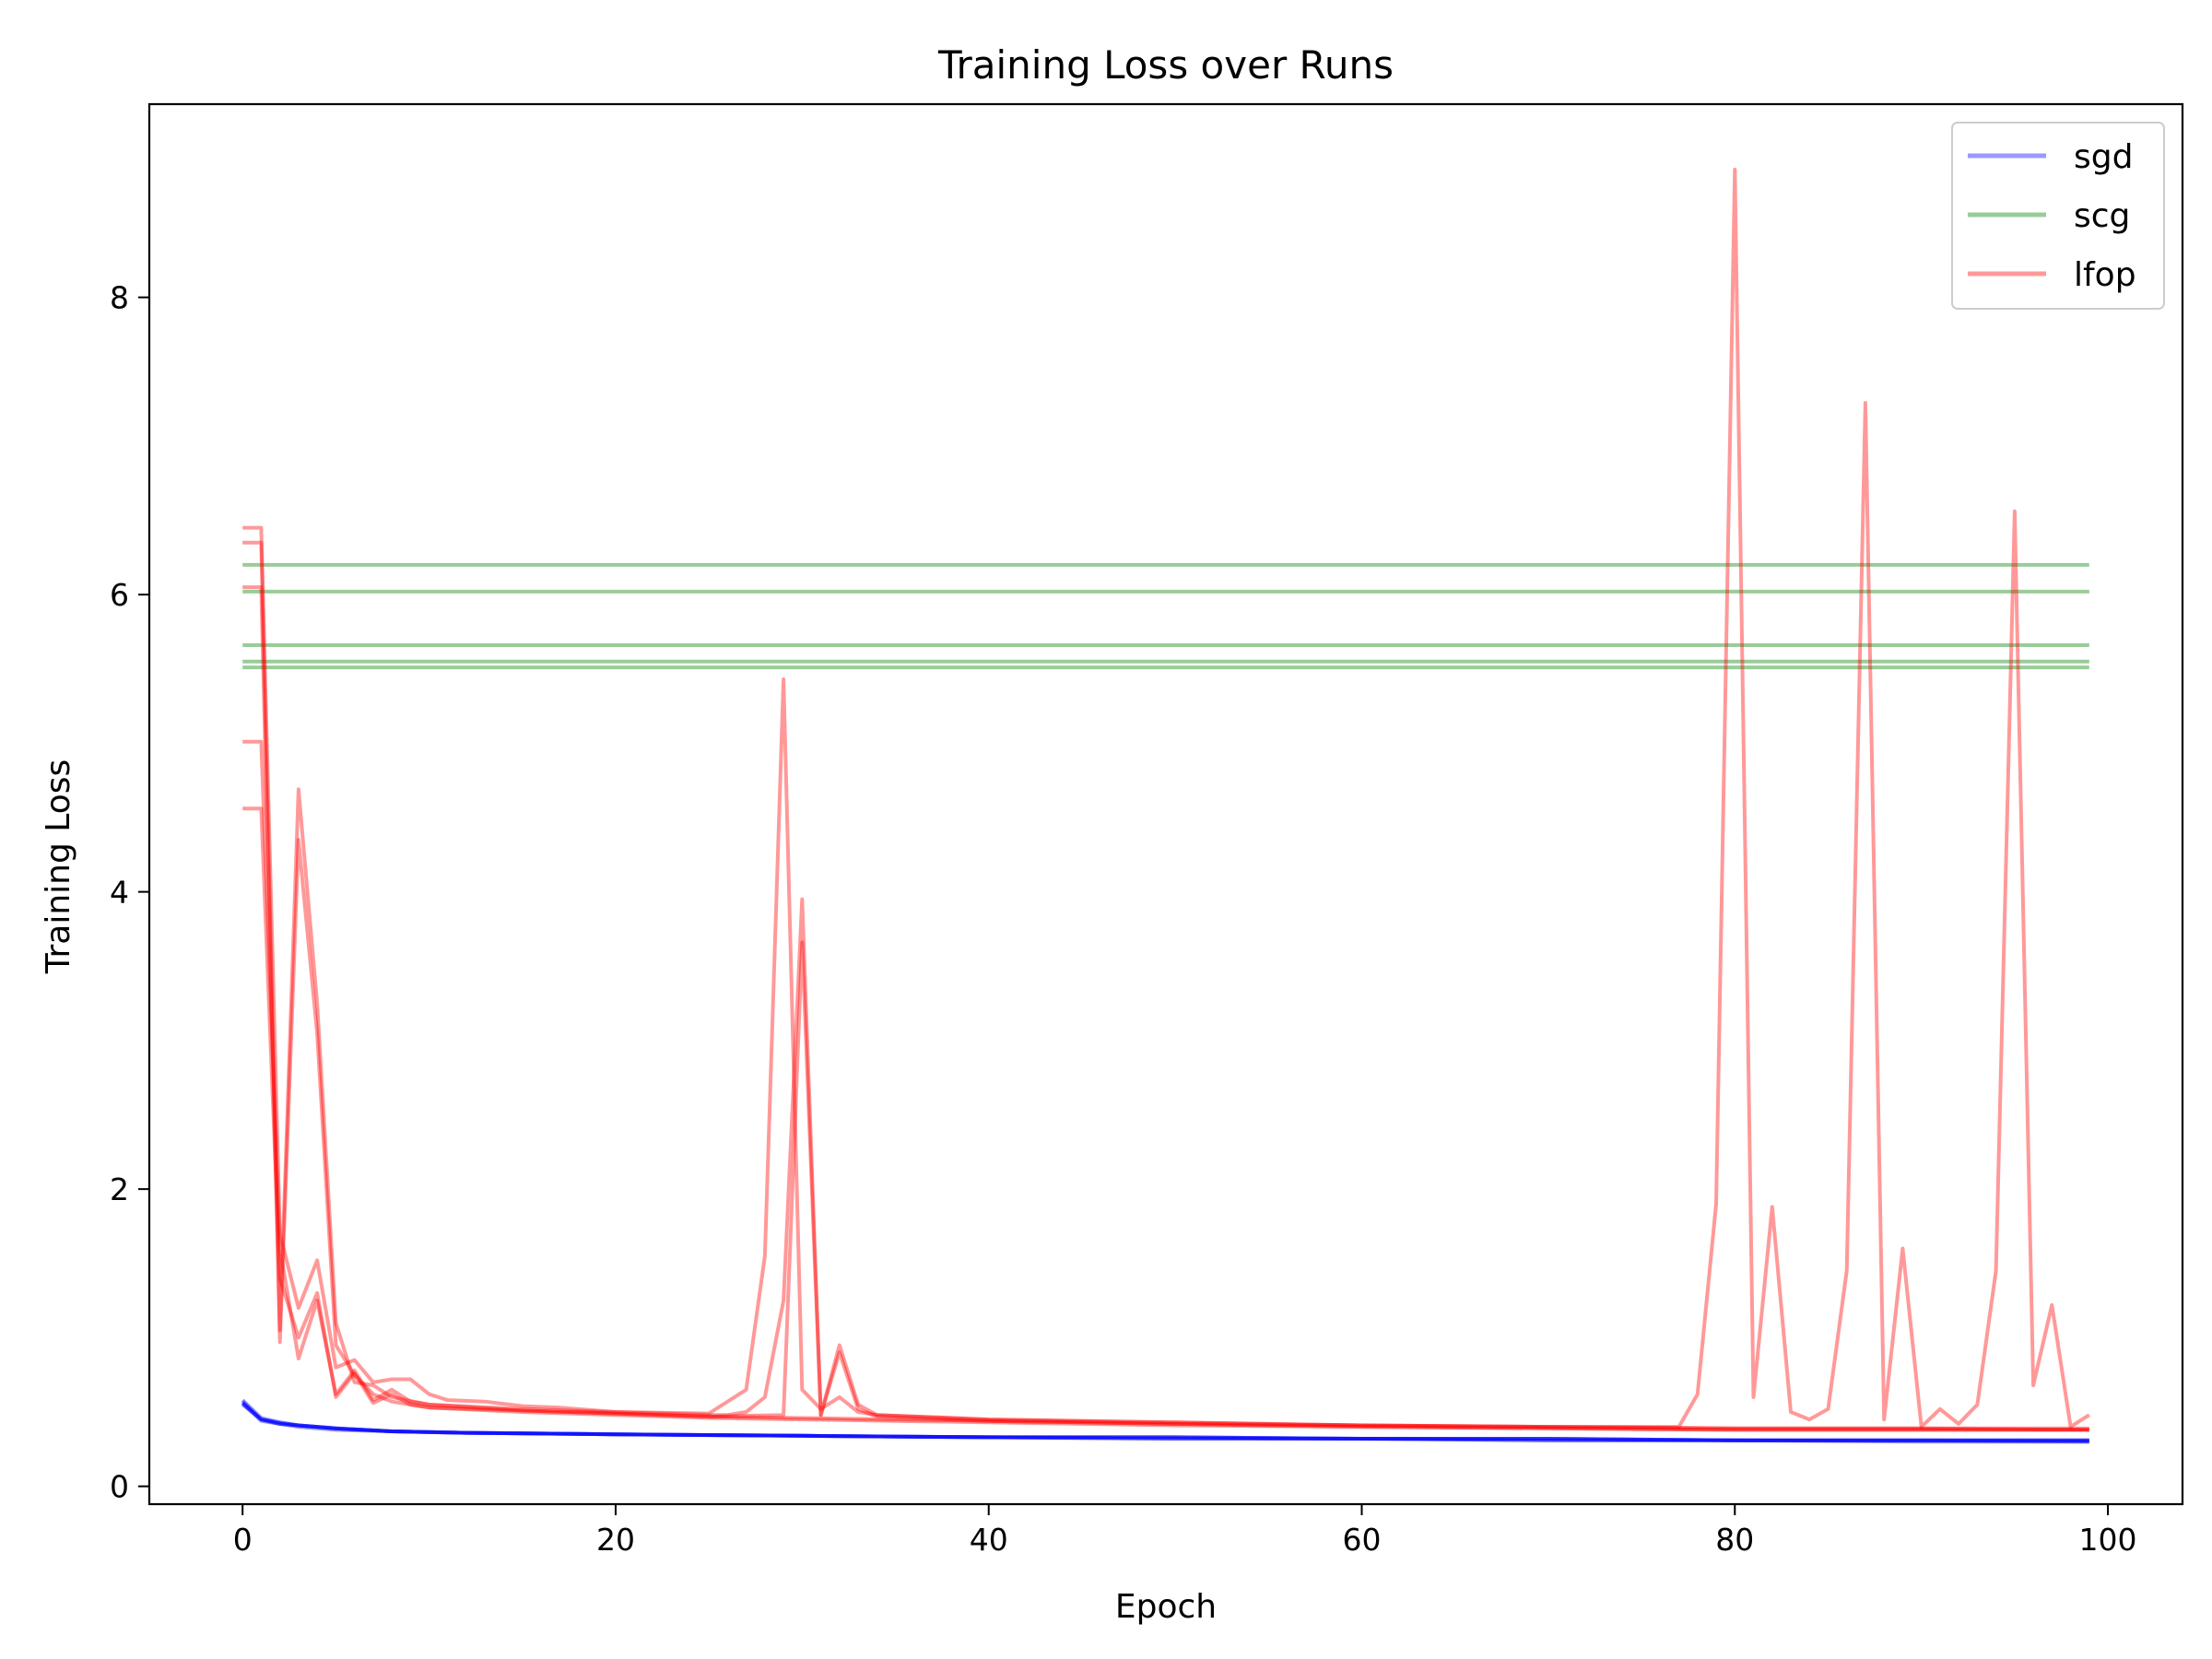 This screenshot has width=2212, height=1659. Describe the element at coordinates (2105, 275) in the screenshot. I see `legend-label-lfop: lfop` at that location.